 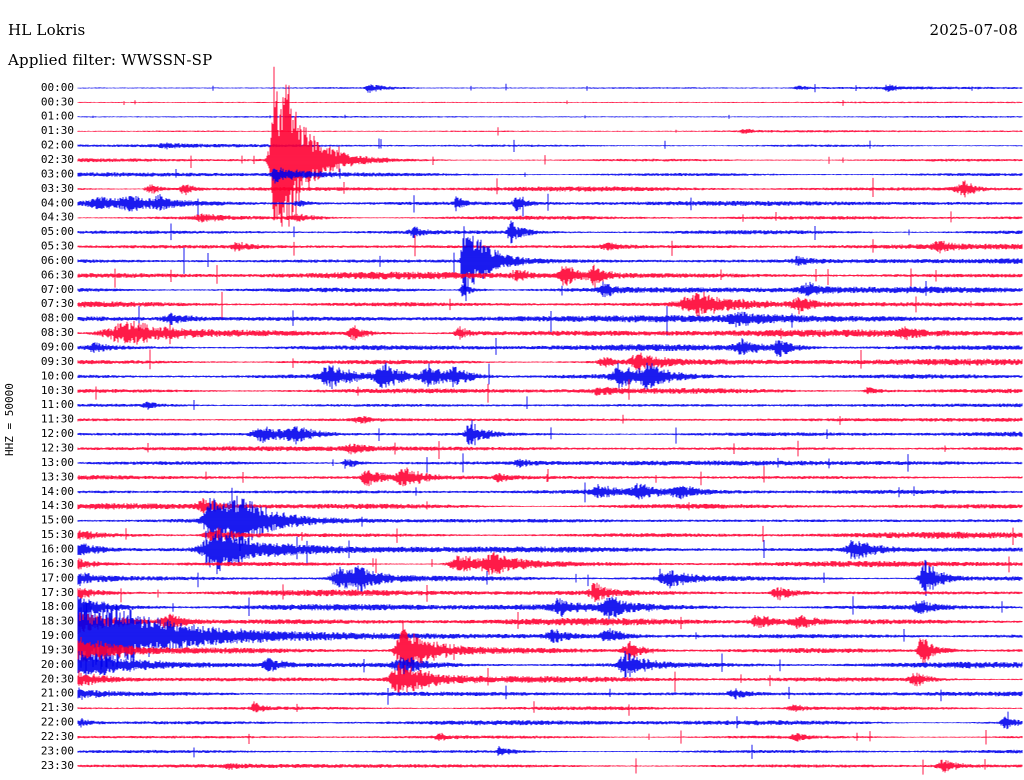 I want to click on record-date: 2025-07-08, so click(x=973, y=30).